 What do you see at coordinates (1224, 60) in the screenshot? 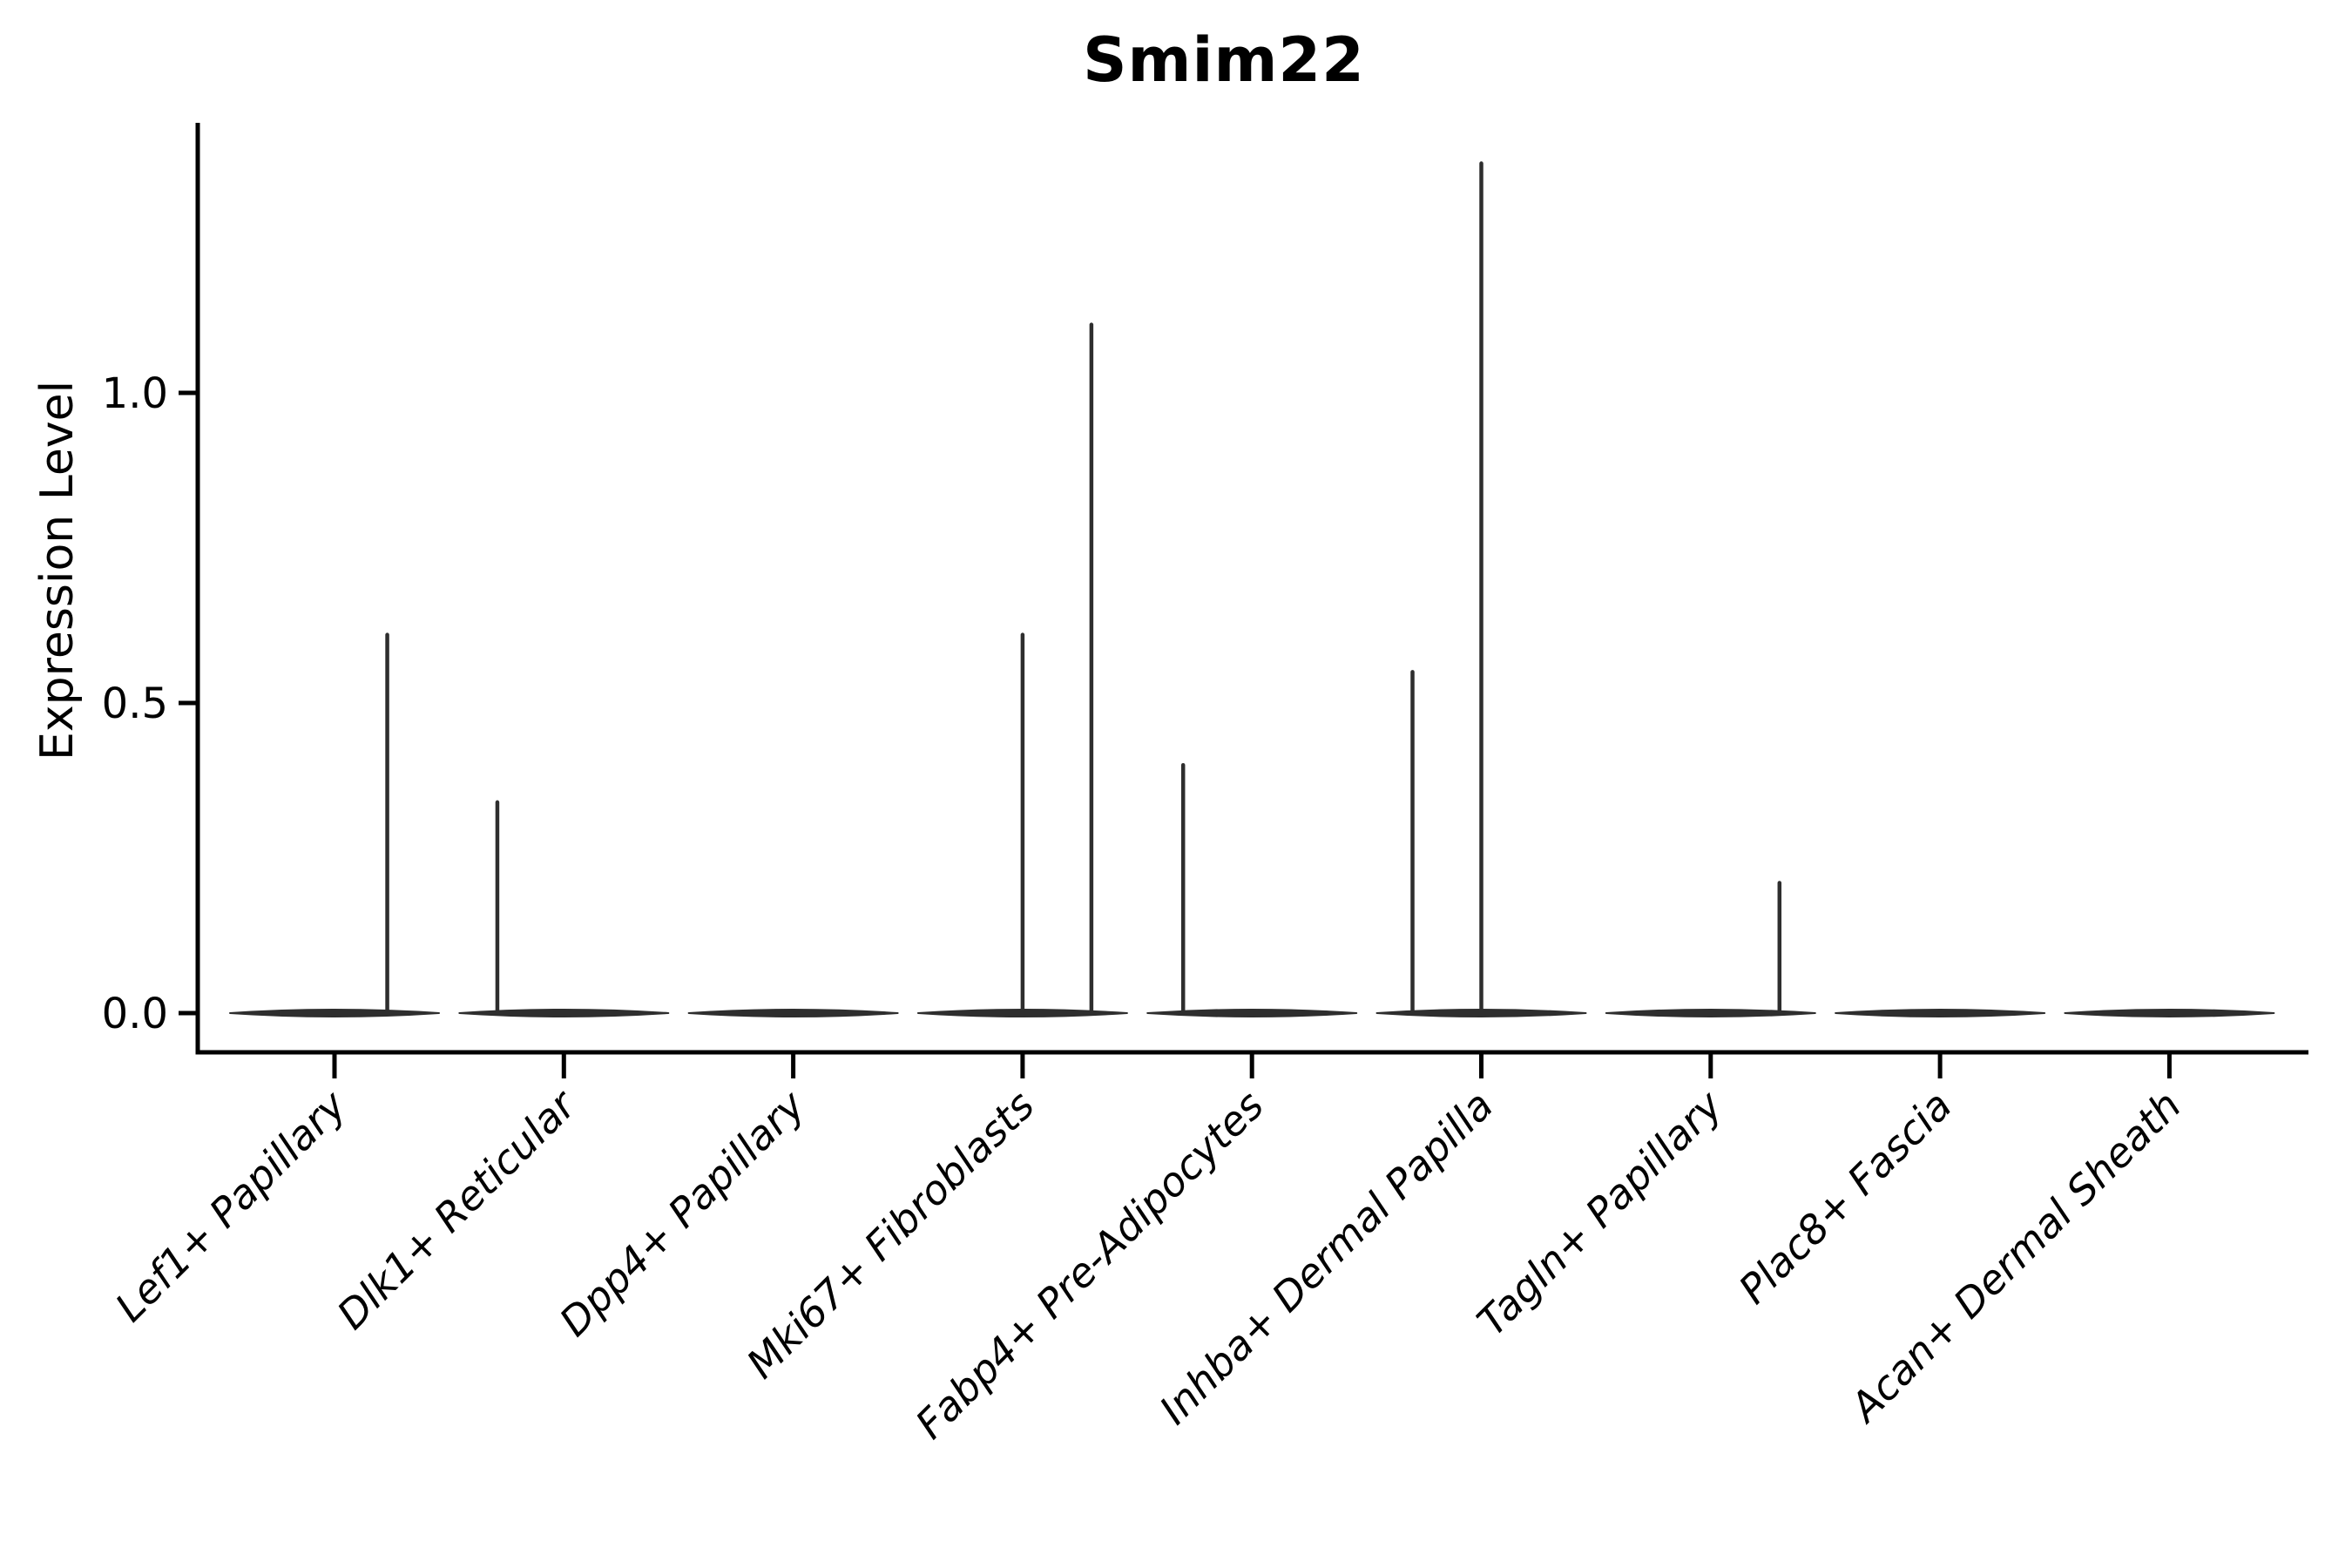
I see `chart-title: Smim22` at bounding box center [1224, 60].